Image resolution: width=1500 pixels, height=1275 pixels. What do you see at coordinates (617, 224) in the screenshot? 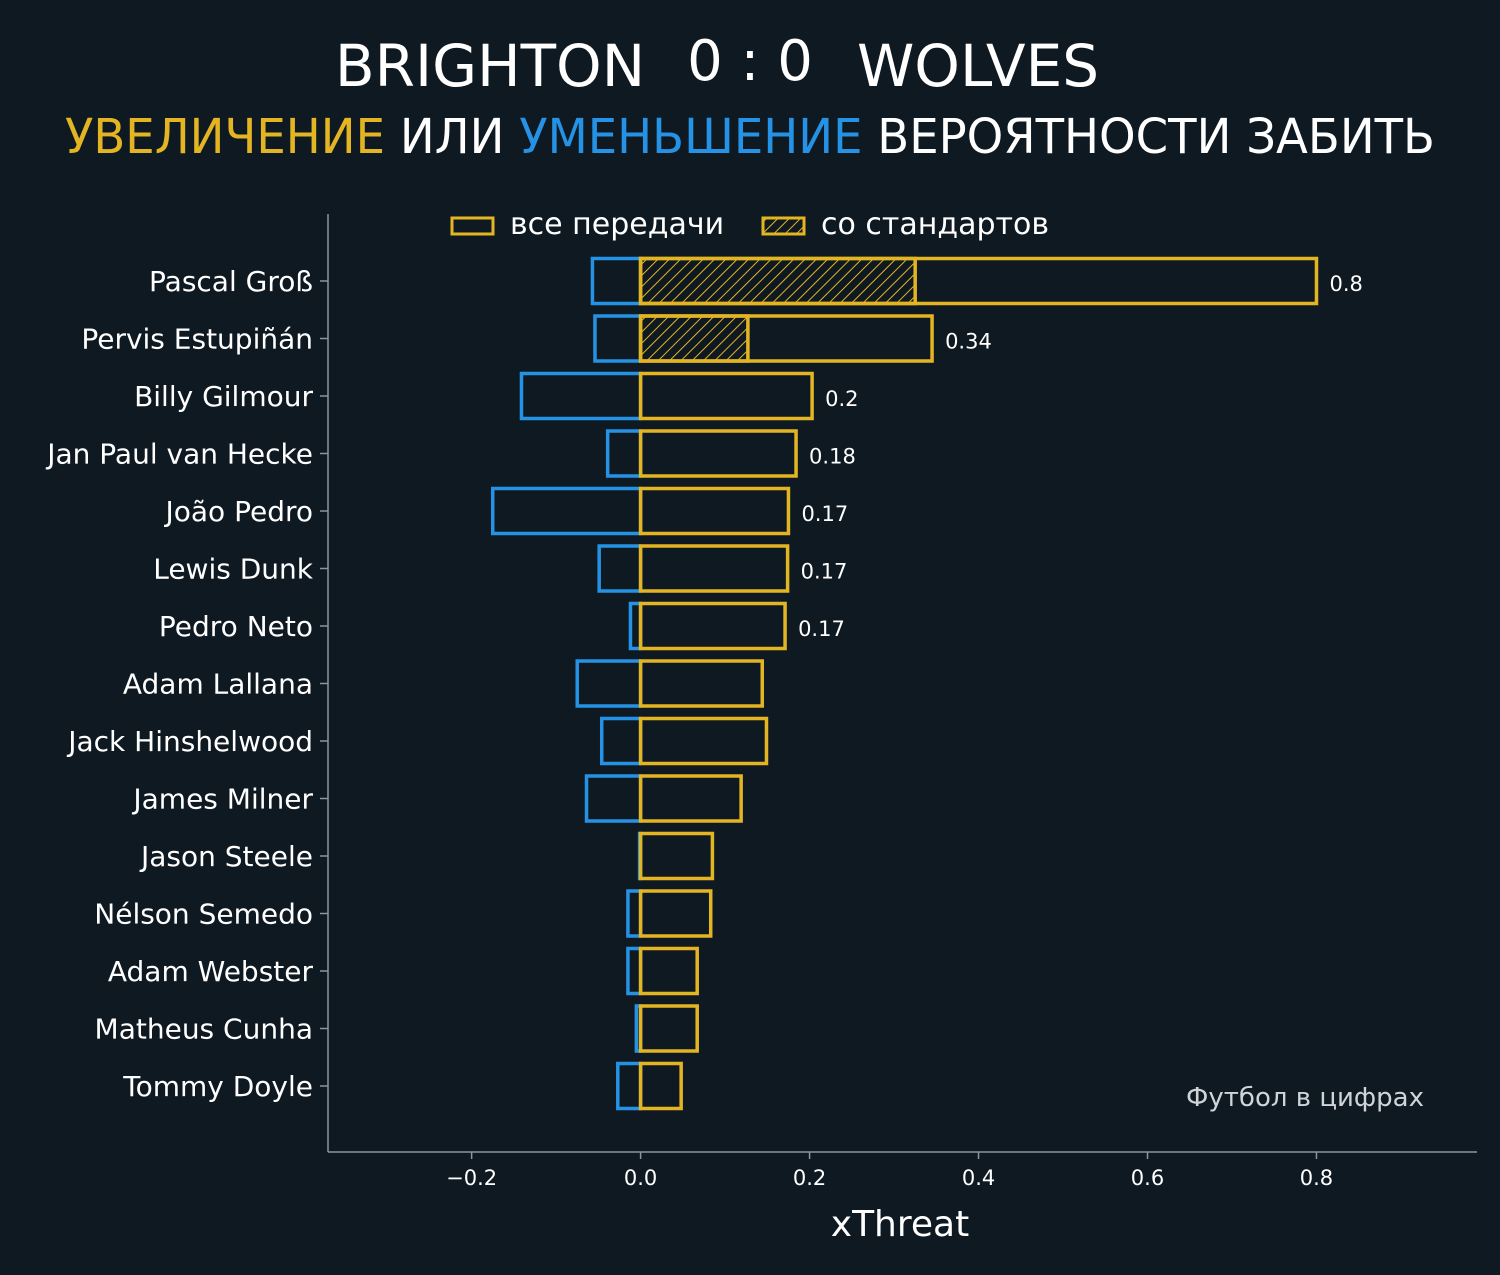
I see `legend-all-passes: все передачи` at bounding box center [617, 224].